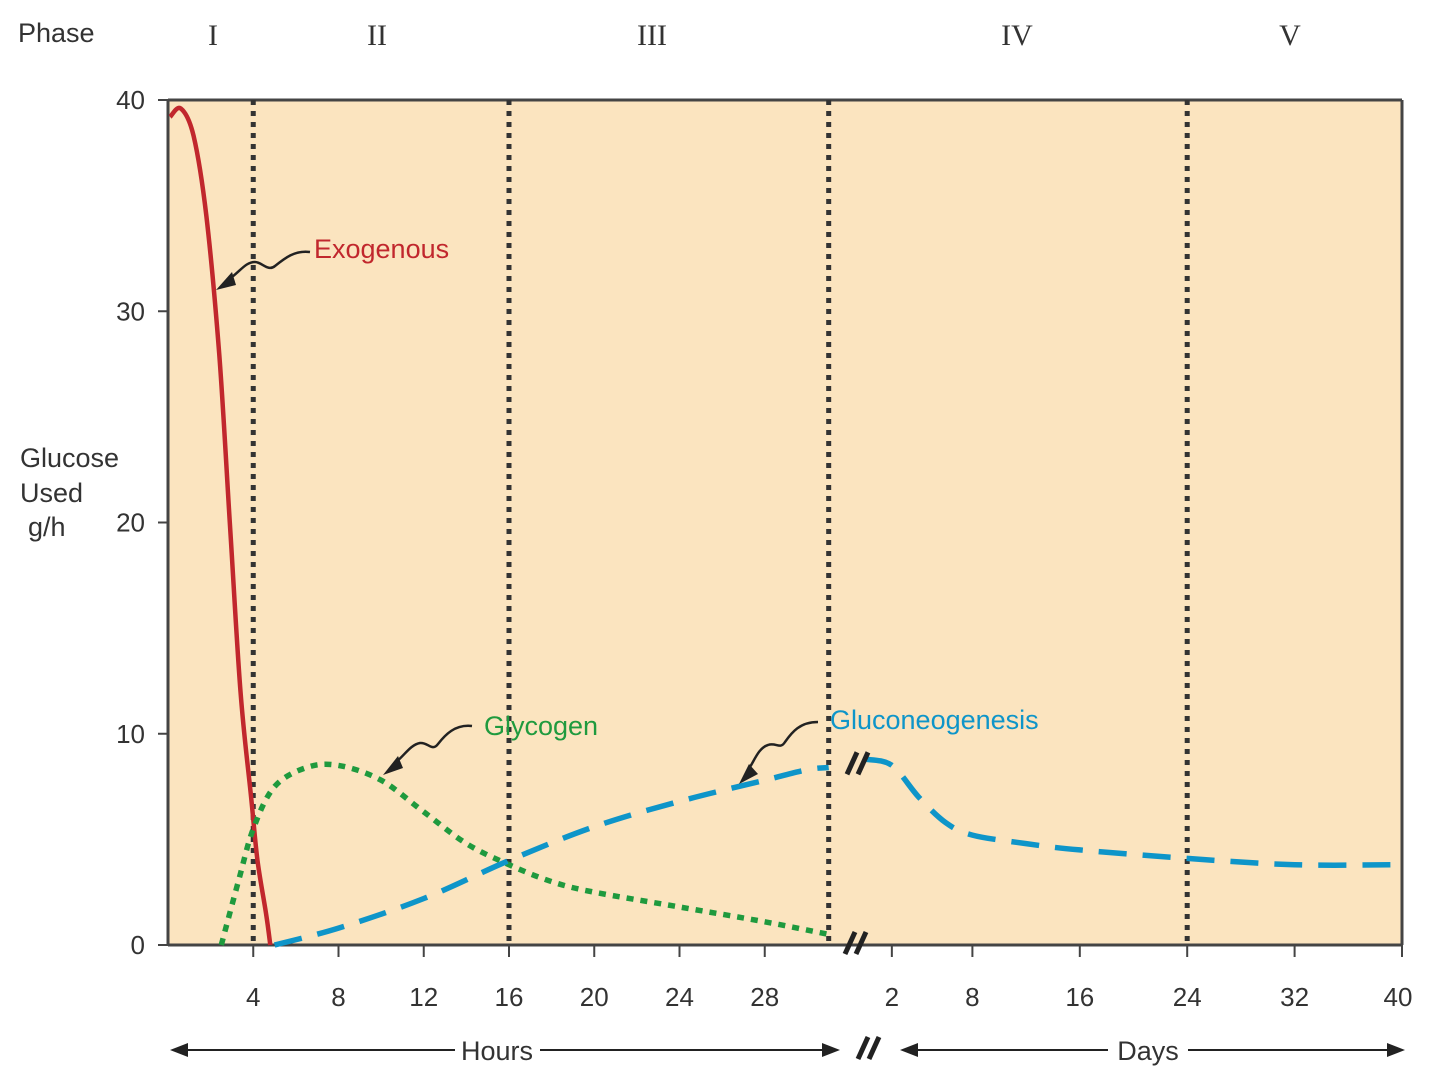 The image size is (1441, 1081). Describe the element at coordinates (541, 726) in the screenshot. I see `series-label-glycogen: Glycogen` at that location.